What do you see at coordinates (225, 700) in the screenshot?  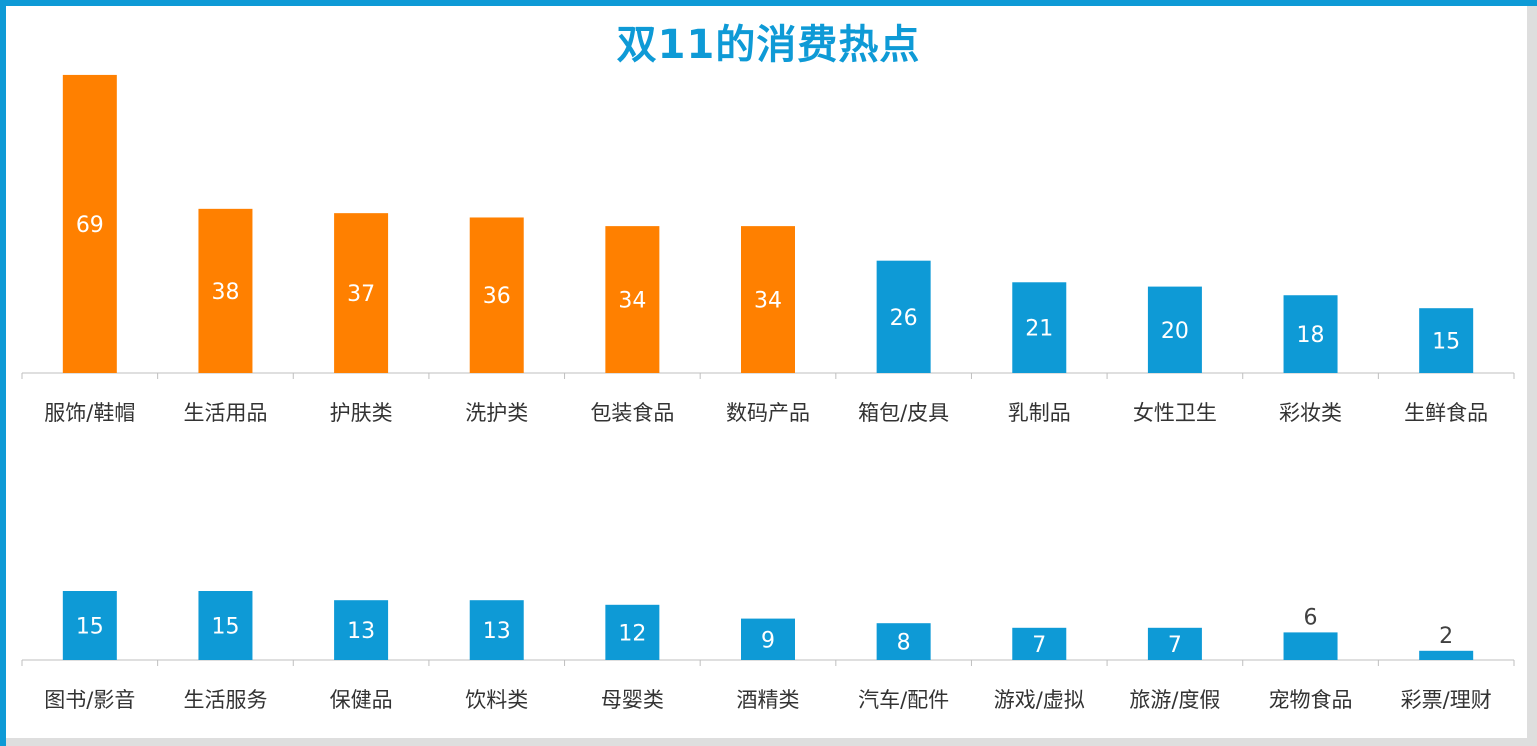 I see `category-label: 生活服务` at bounding box center [225, 700].